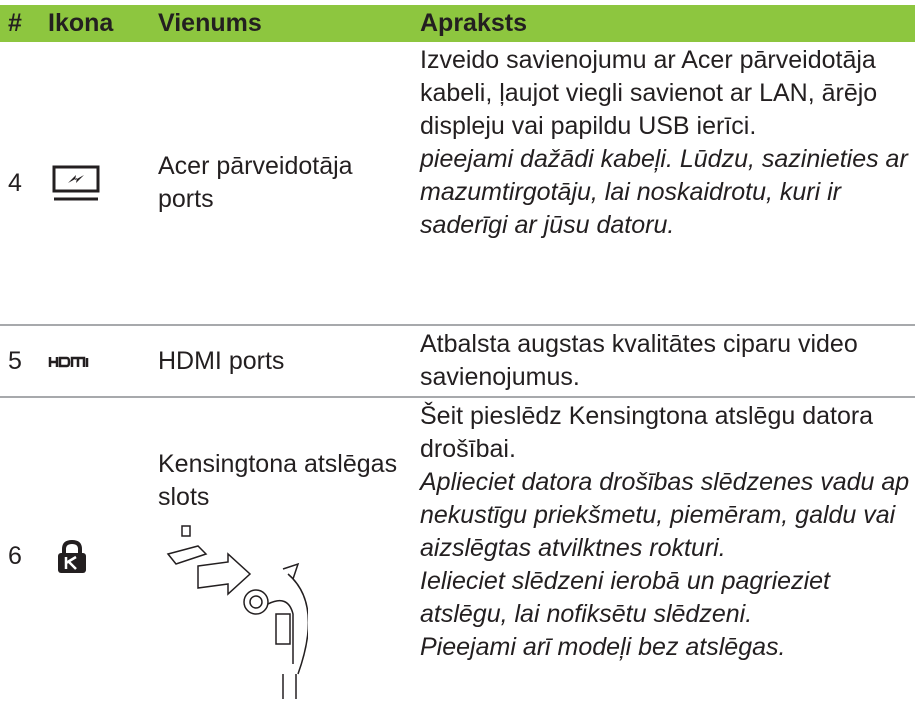  What do you see at coordinates (20, 361) in the screenshot?
I see `number: 5` at bounding box center [20, 361].